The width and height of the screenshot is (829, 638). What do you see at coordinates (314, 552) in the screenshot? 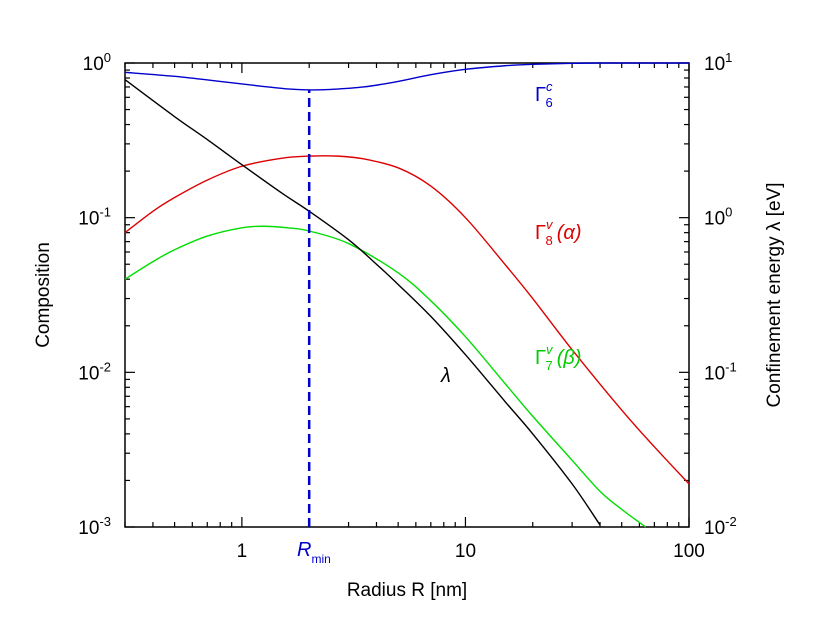
I see `label-rmin: Rmin` at bounding box center [314, 552].